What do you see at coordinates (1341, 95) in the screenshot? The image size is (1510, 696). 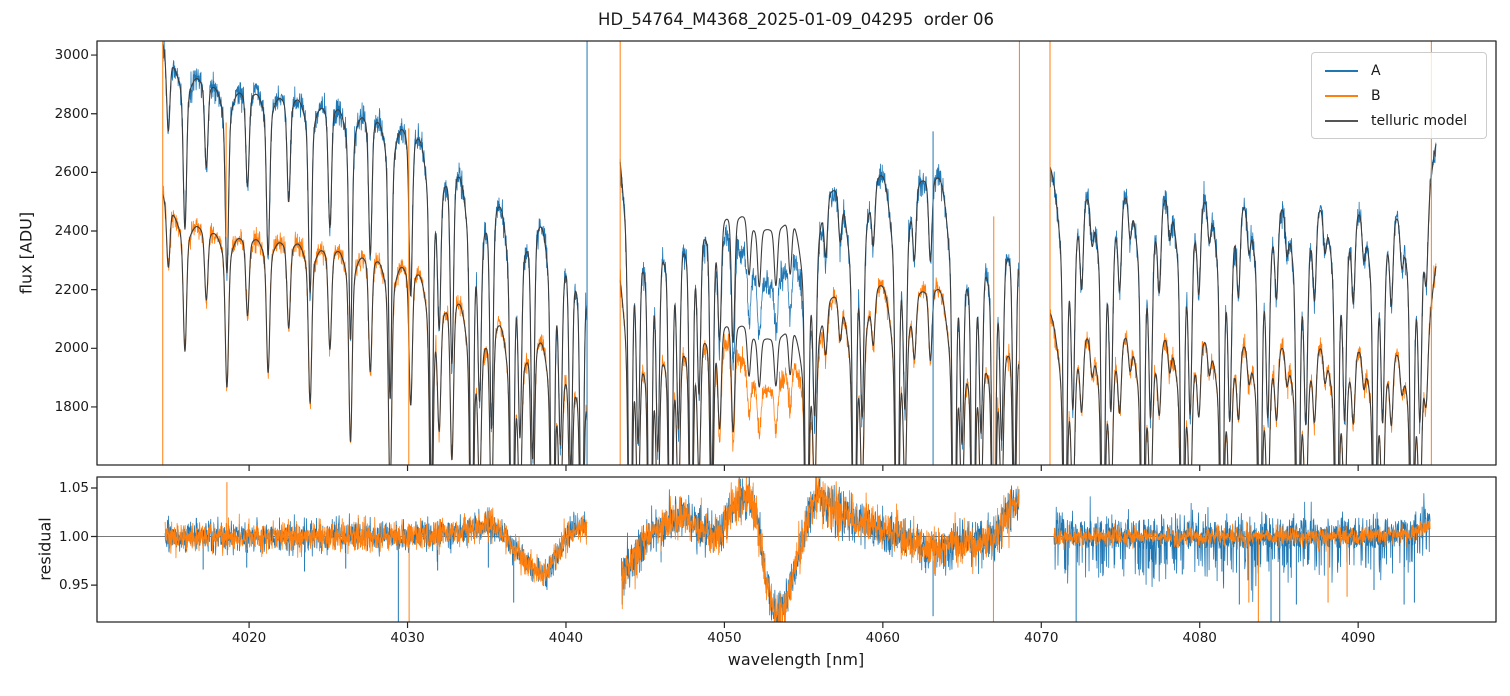 I see `legend-line-sample-B` at bounding box center [1341, 95].